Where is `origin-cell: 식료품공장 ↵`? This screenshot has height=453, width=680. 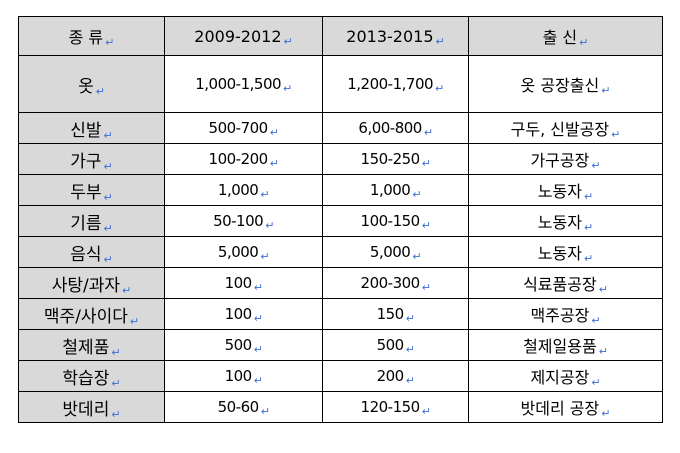
origin-cell: 식료품공장 ↵ is located at coordinates (566, 283).